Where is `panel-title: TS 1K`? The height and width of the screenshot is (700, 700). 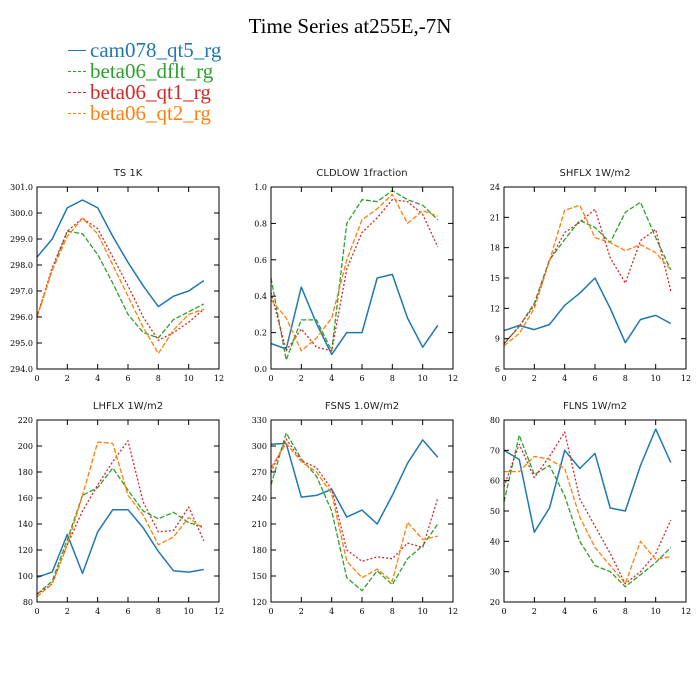
panel-title: TS 1K is located at coordinates (128, 173).